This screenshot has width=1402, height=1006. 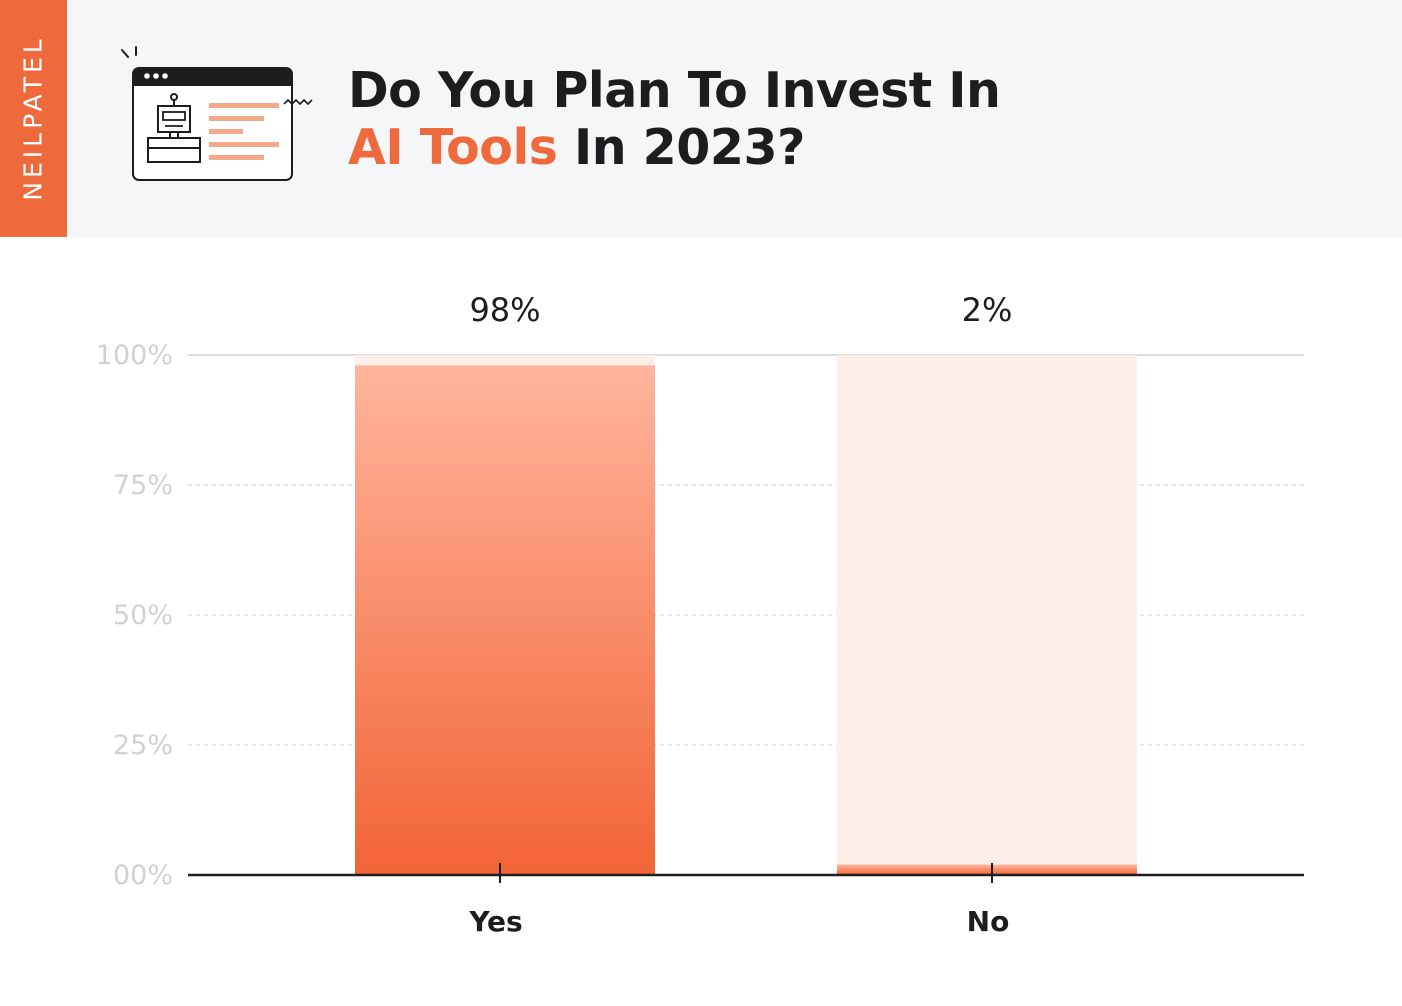 I want to click on data-label-no: 2%, so click(x=987, y=310).